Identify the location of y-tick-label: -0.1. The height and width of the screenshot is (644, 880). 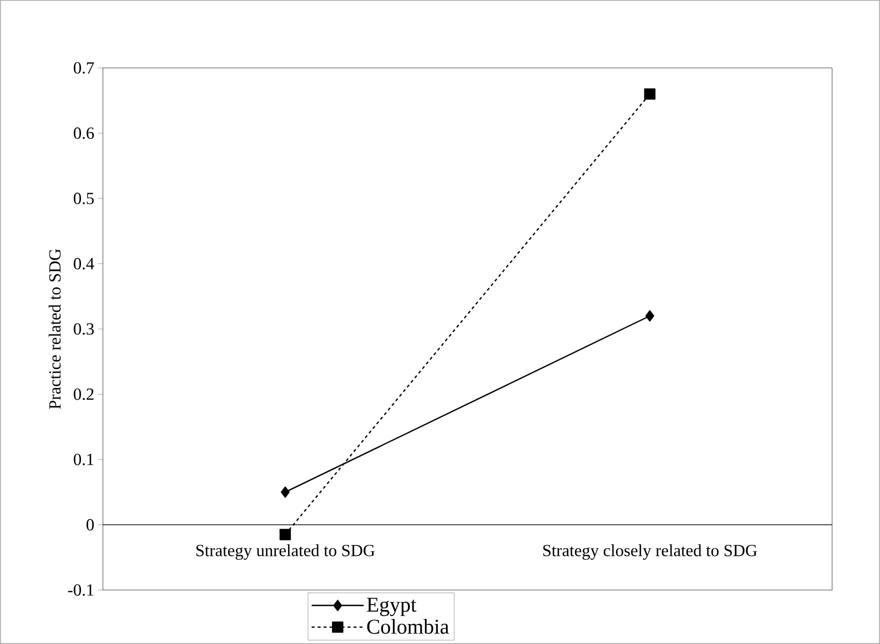
(81, 590).